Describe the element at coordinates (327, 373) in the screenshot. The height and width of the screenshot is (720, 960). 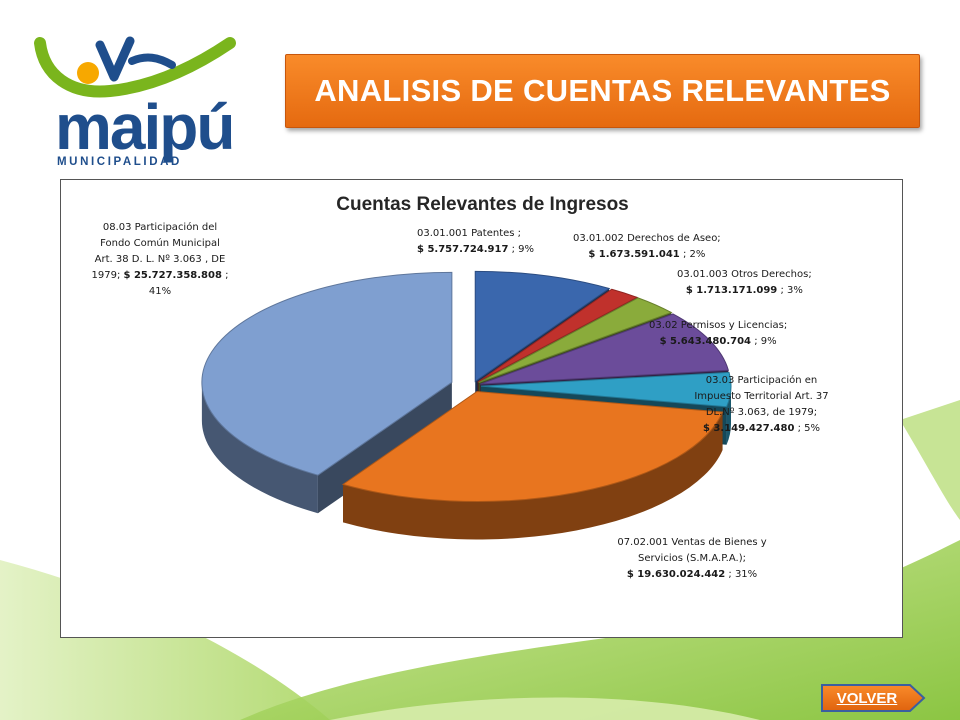
I see `pie-slice-top-fondo` at that location.